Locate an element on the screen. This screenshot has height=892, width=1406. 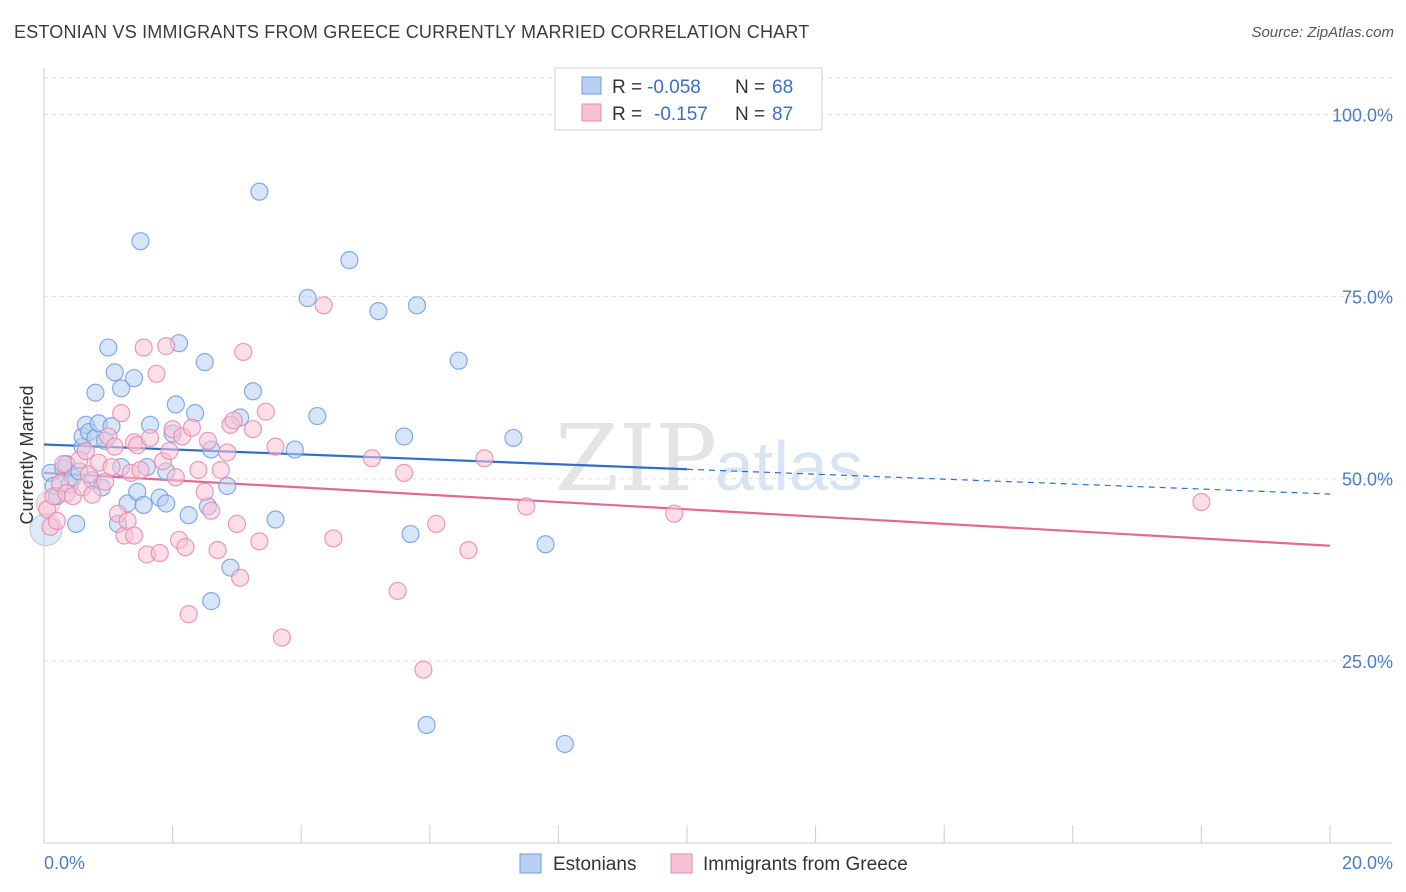
legend-n-value-2: 87 is located at coordinates (782, 114).